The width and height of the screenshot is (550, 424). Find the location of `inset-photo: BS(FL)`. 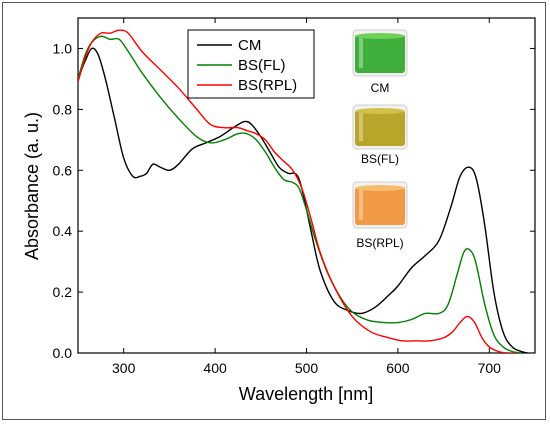

inset-photo: BS(FL) is located at coordinates (380, 133).